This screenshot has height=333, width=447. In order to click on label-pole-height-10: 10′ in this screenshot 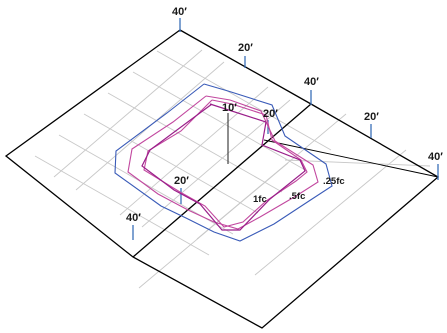, I will do `click(229, 108)`.